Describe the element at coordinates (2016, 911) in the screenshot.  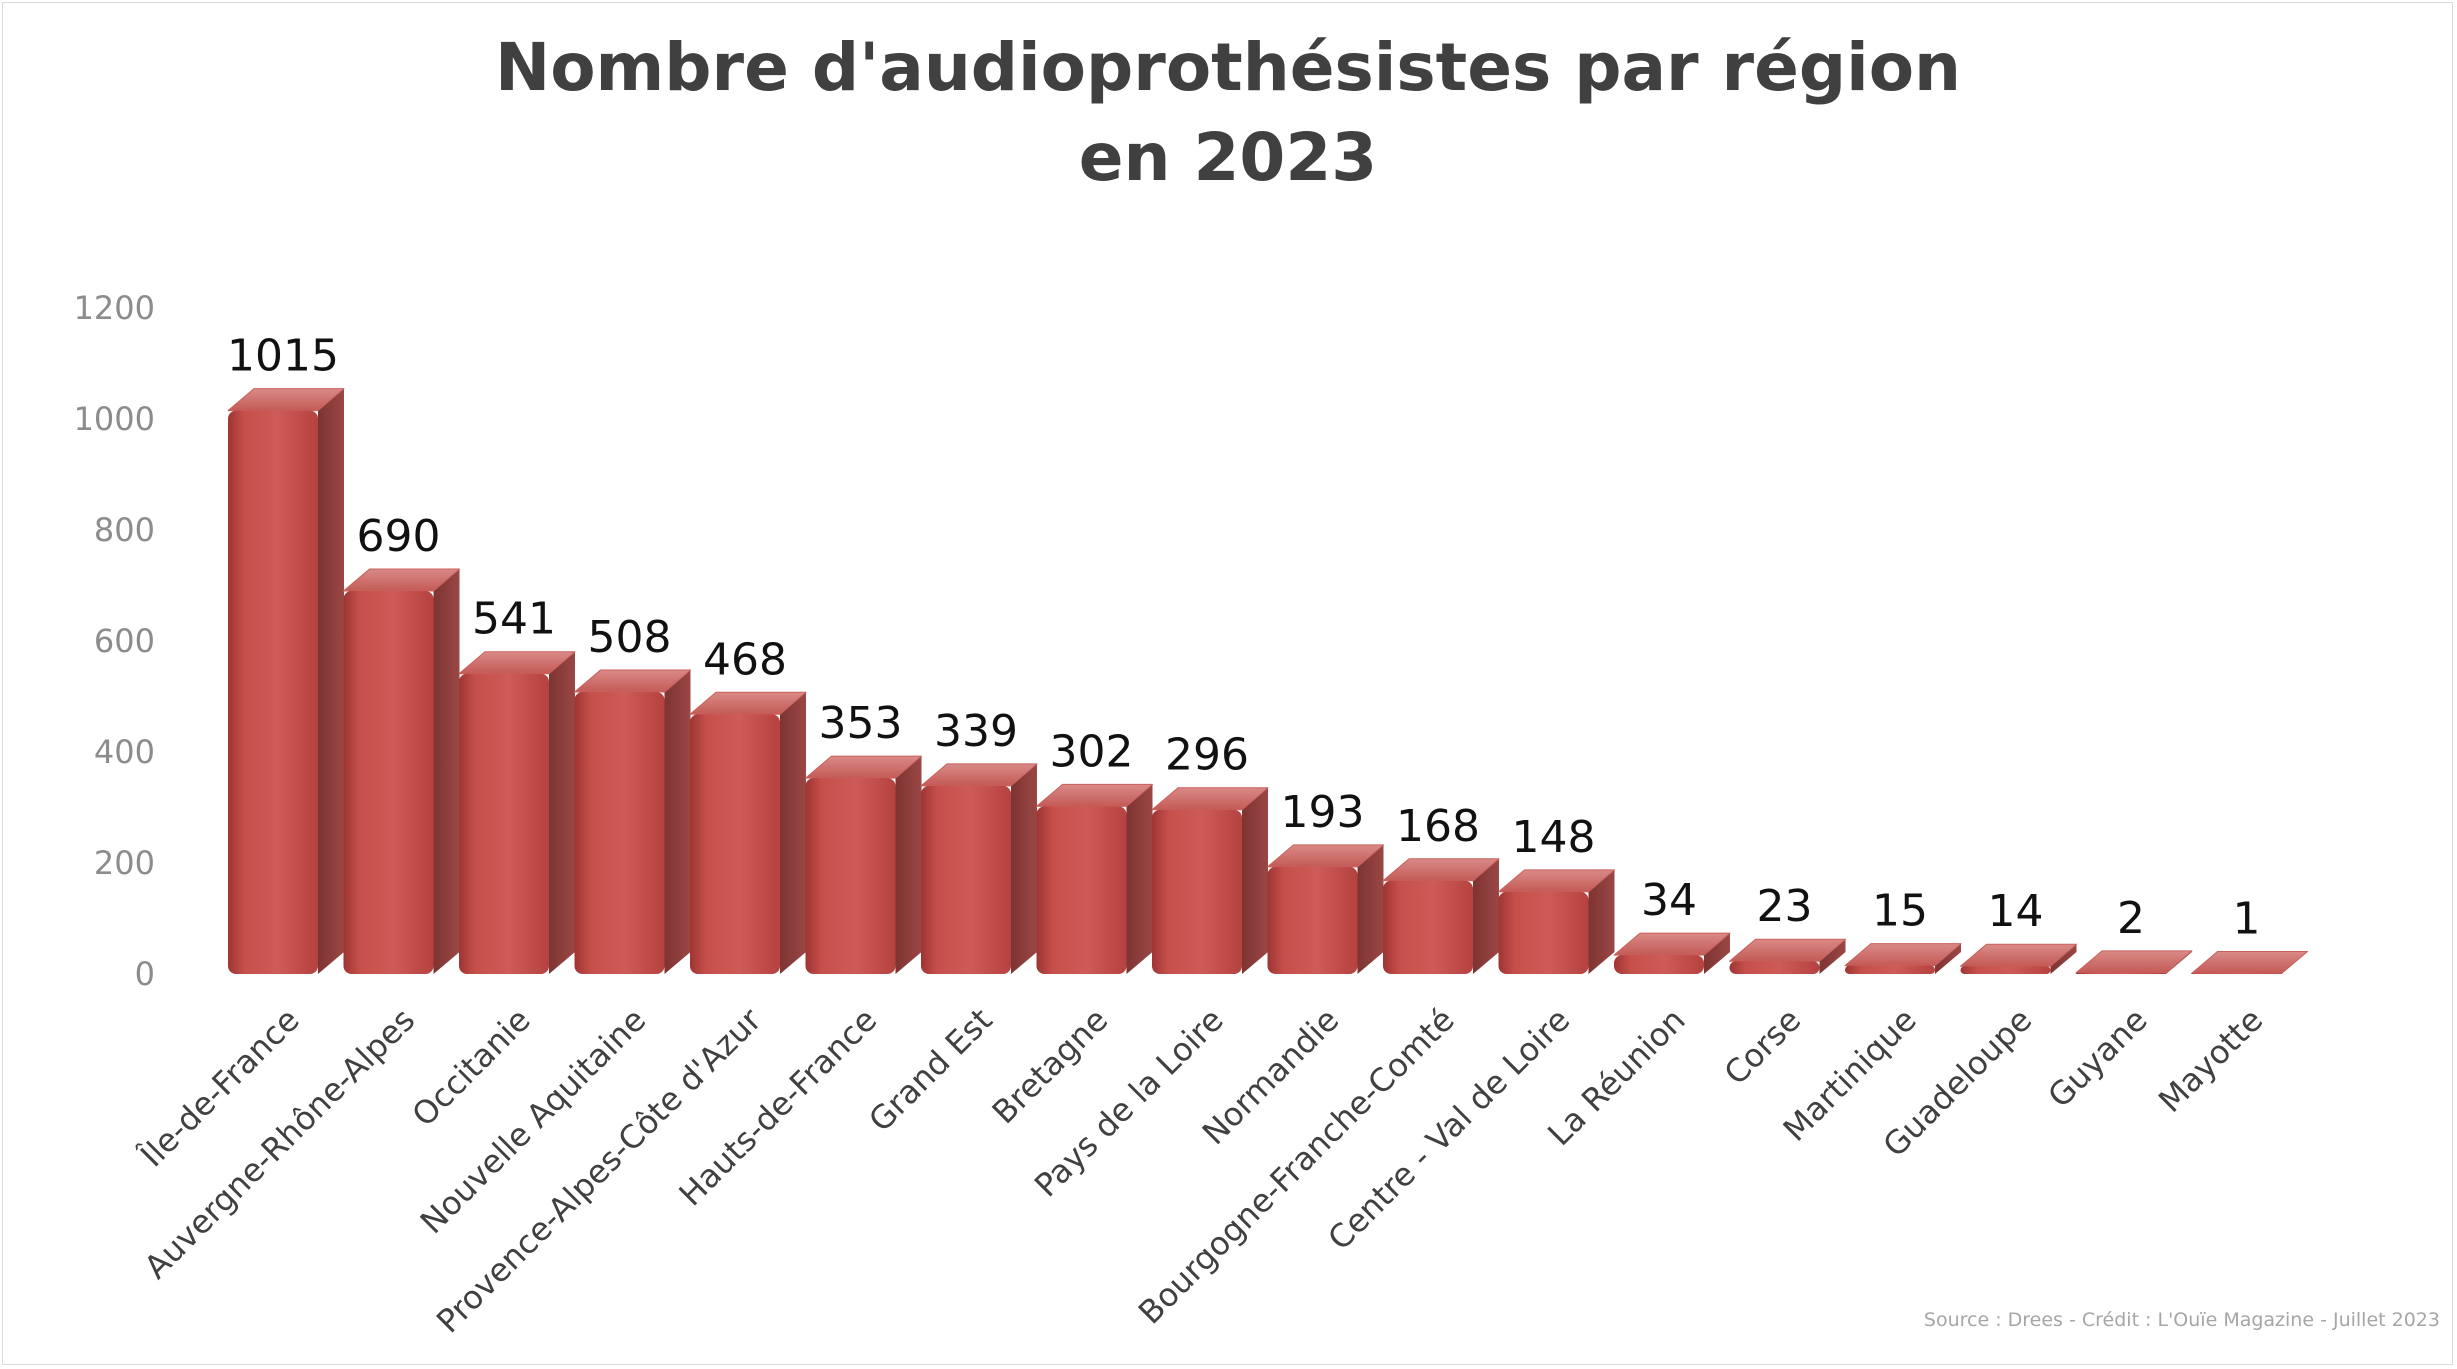
I see `value-label: 14` at that location.